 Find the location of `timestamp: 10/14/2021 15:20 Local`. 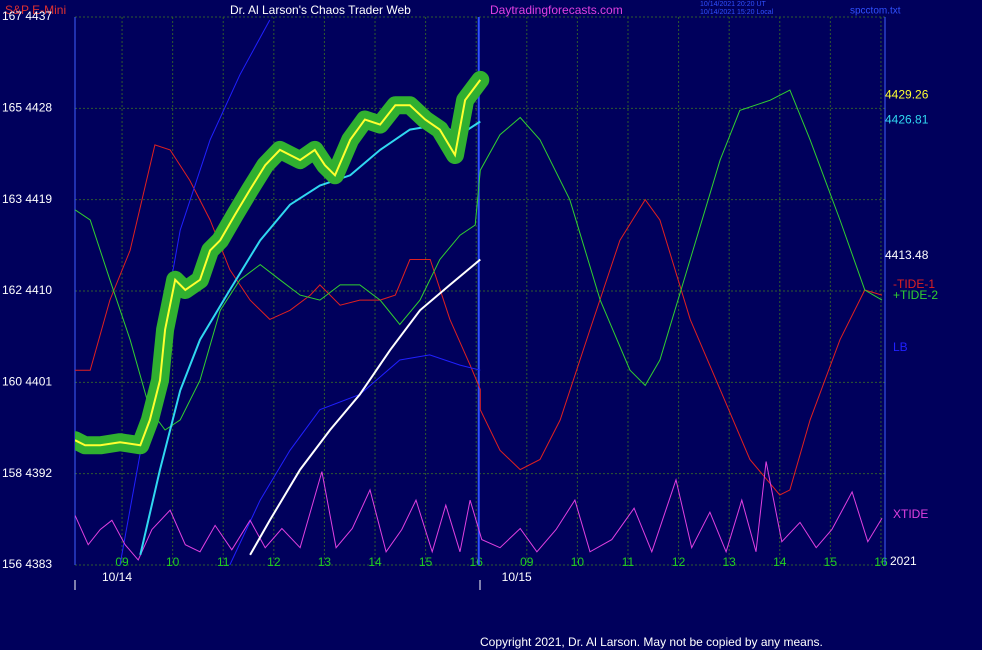

timestamp: 10/14/2021 15:20 Local is located at coordinates (737, 12).